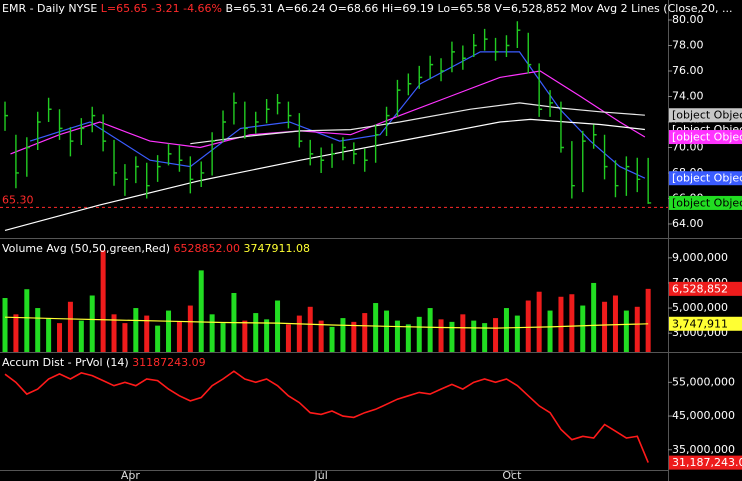 This screenshot has width=742, height=481. What do you see at coordinates (18, 199) in the screenshot?
I see `reference-label: 65.30` at bounding box center [18, 199].